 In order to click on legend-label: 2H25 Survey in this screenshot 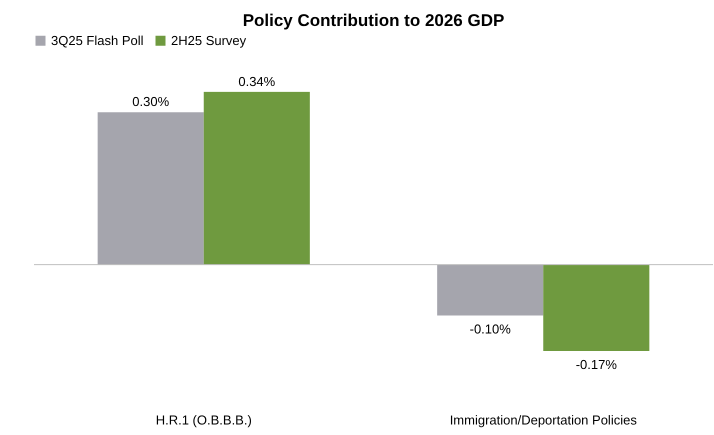, I will do `click(209, 40)`.